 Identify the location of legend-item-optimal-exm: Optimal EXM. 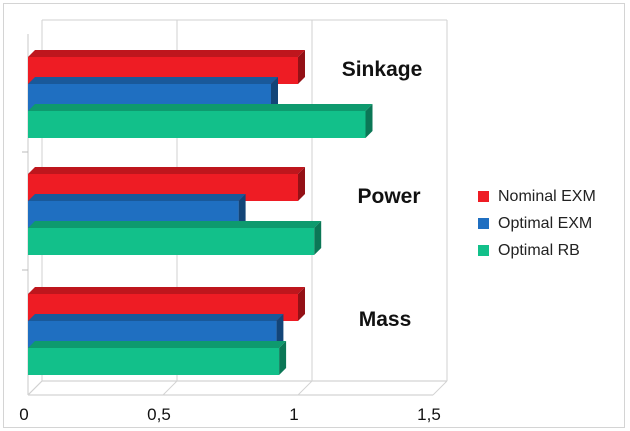
(537, 223).